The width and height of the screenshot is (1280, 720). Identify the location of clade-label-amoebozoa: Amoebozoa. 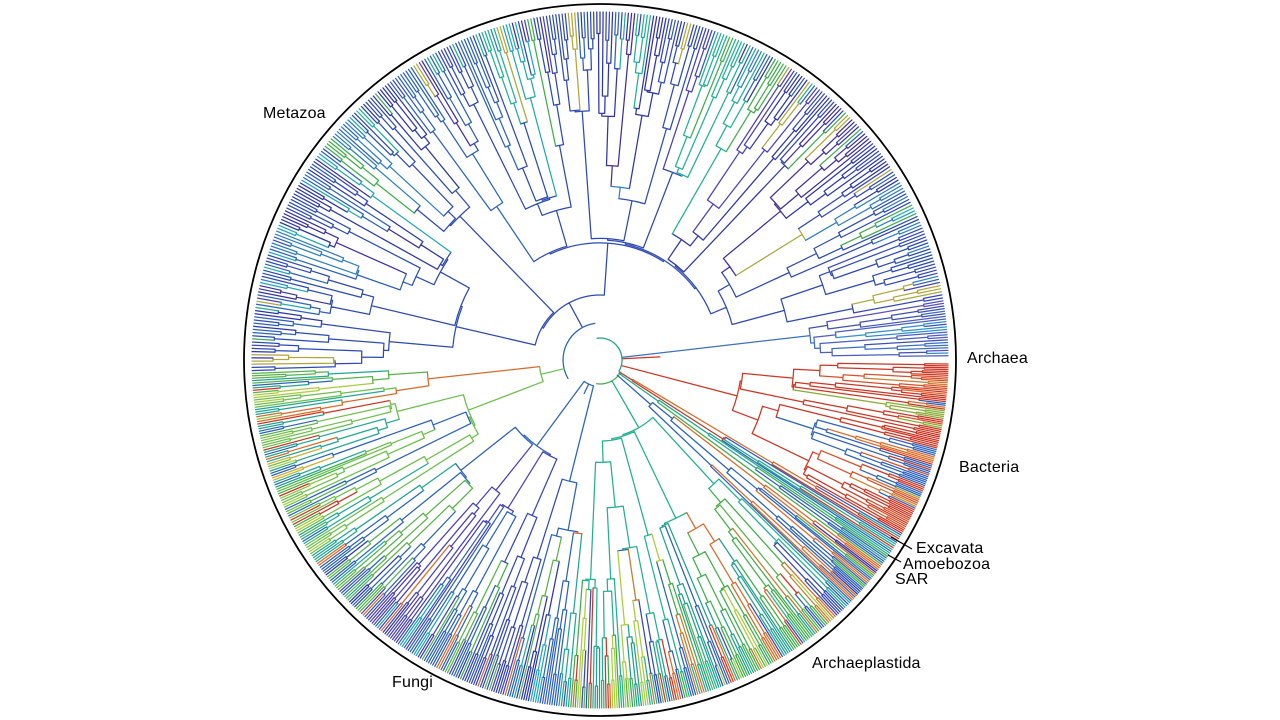
(947, 564).